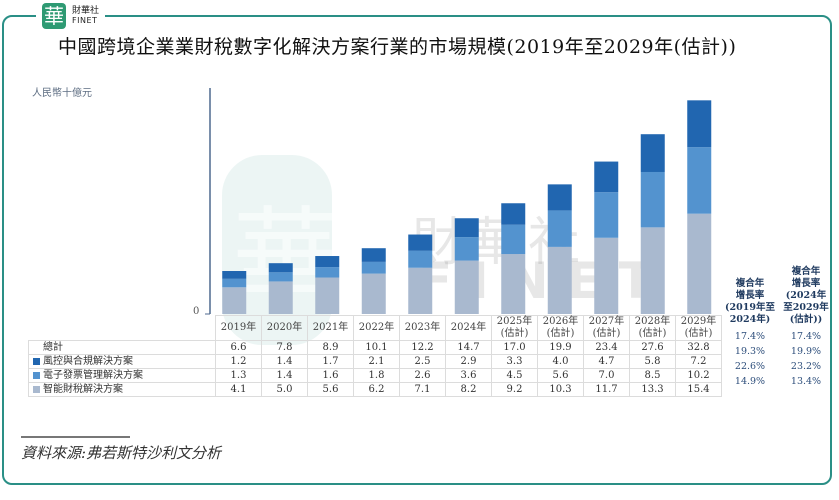 This screenshot has height=500, width=839. What do you see at coordinates (376, 347) in the screenshot?
I see `total-value: 10.1` at bounding box center [376, 347].